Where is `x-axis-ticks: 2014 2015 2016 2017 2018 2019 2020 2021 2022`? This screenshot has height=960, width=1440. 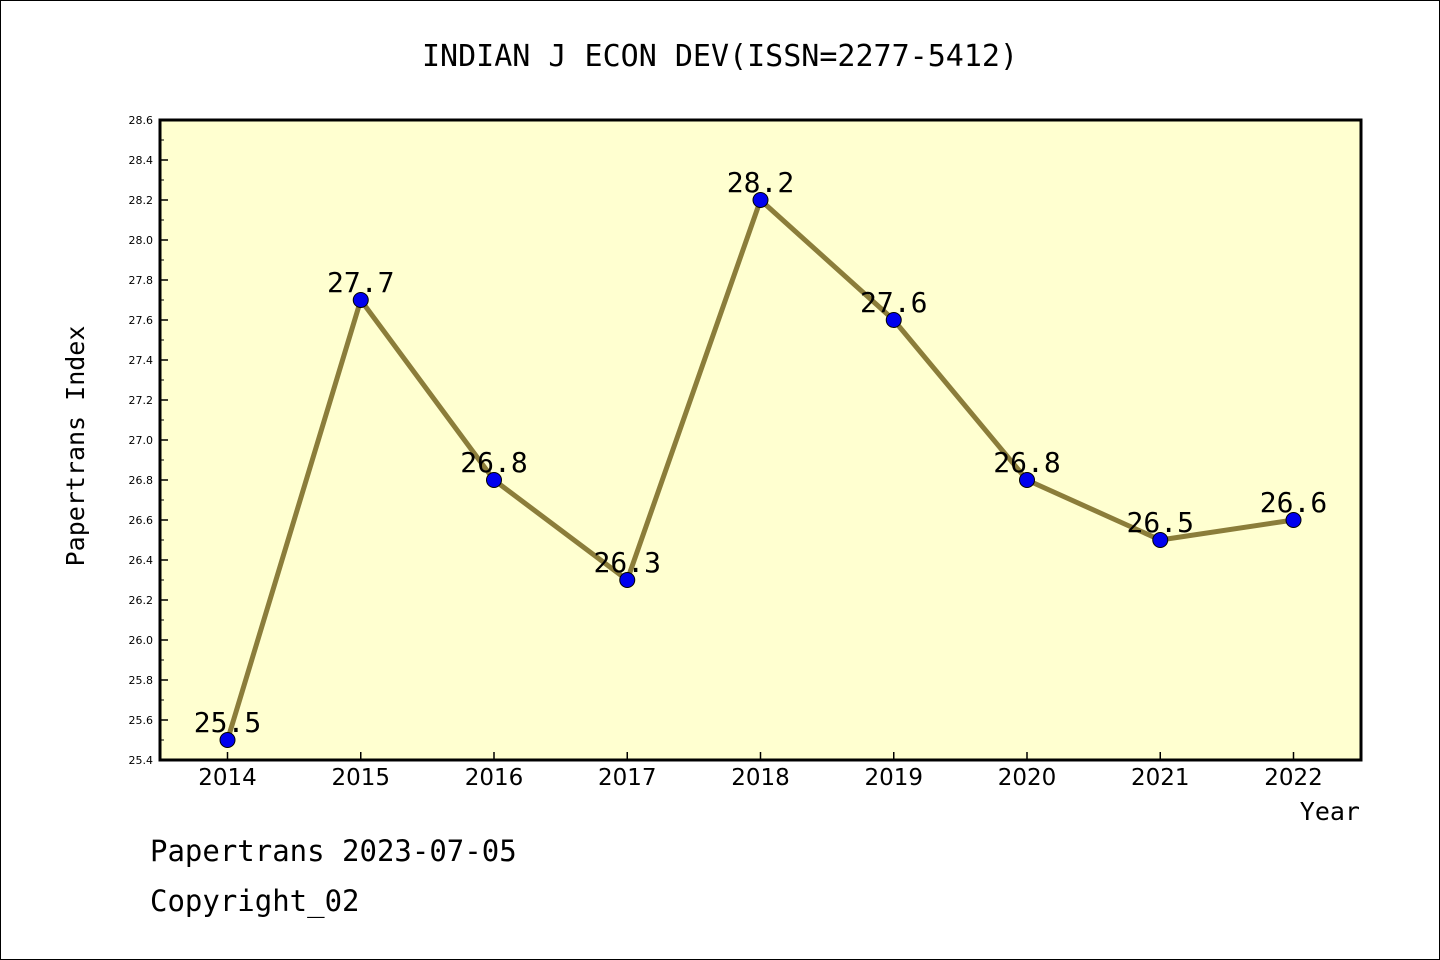
x-axis-ticks: 2014 2015 2016 2017 2018 2019 2020 2021 2022 is located at coordinates (760, 771).